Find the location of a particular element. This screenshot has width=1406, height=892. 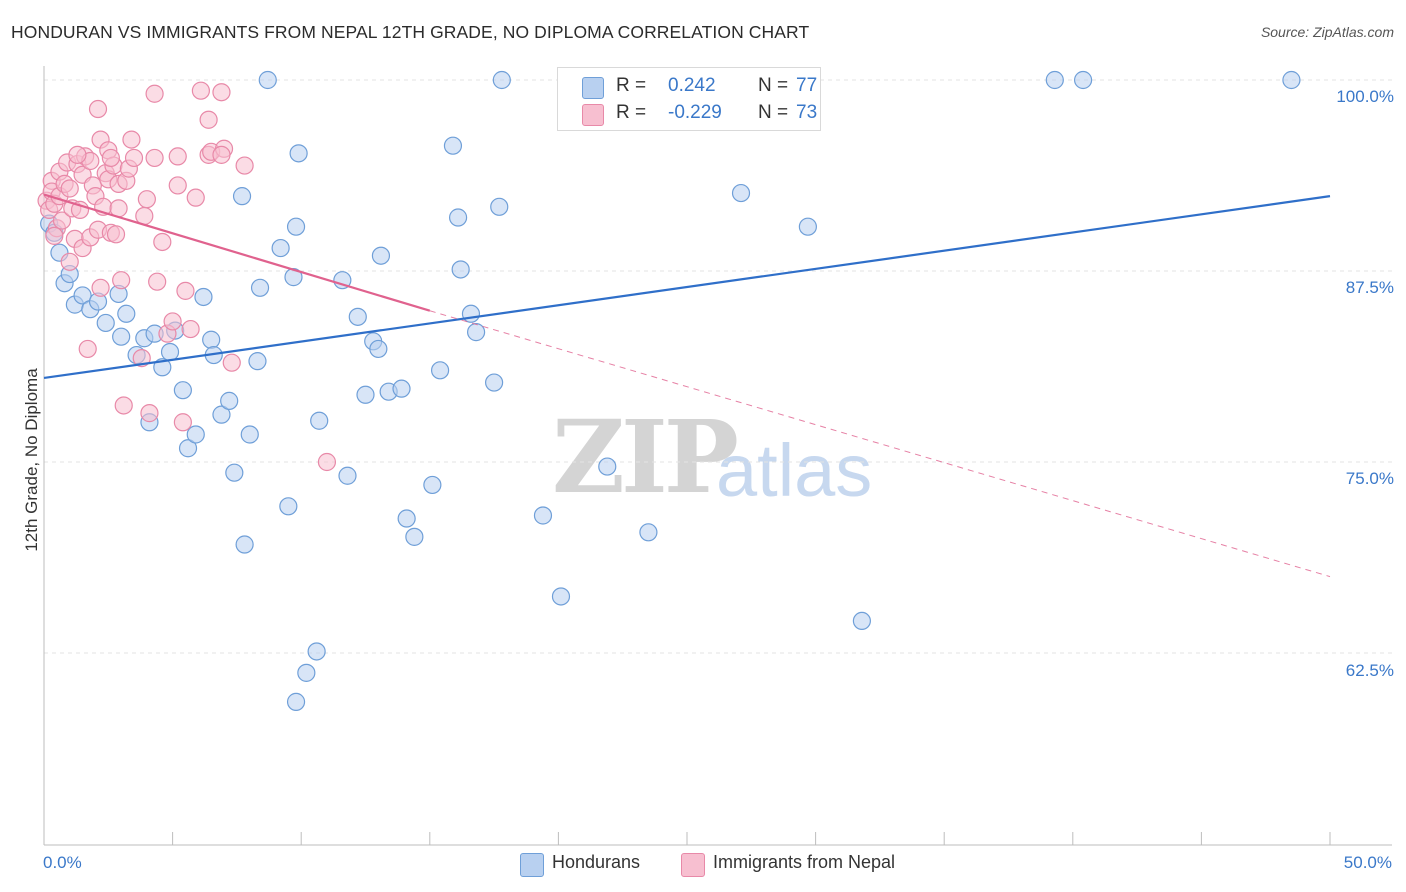

y-tick-100: 100.0% is located at coordinates (1365, 96).